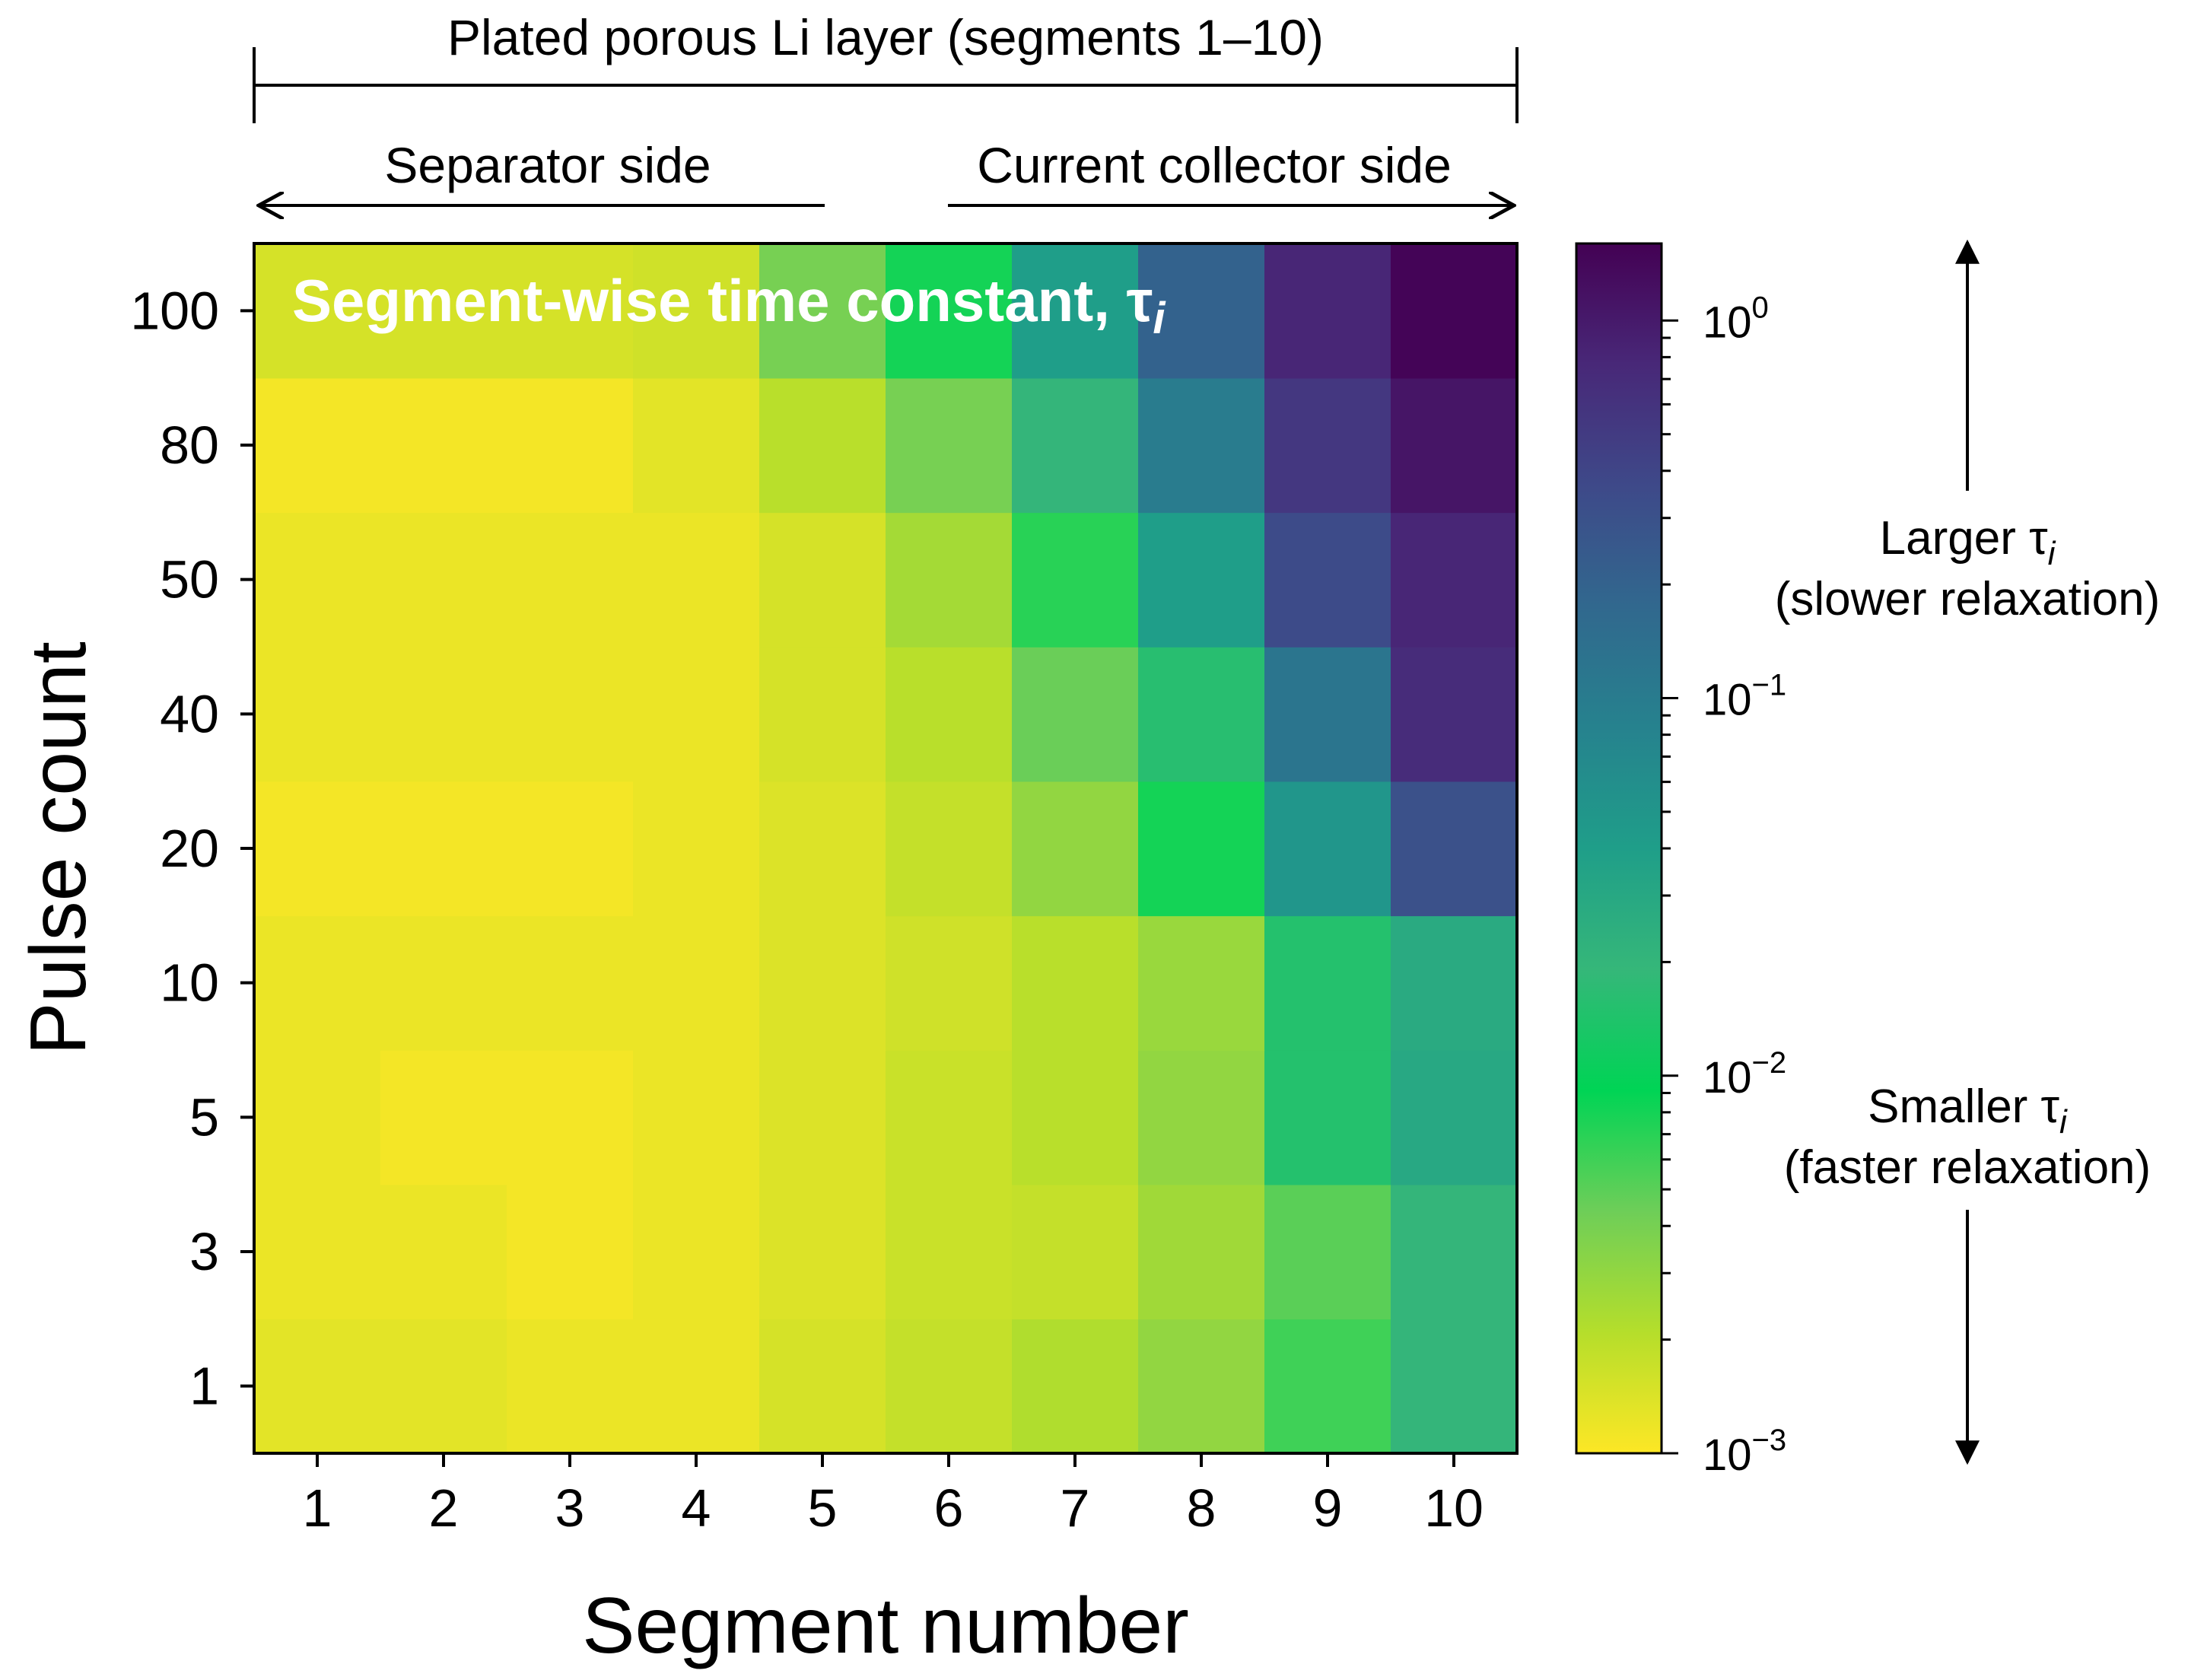 The image size is (2188, 1680). I want to click on colorbar-gradient, so click(1619, 849).